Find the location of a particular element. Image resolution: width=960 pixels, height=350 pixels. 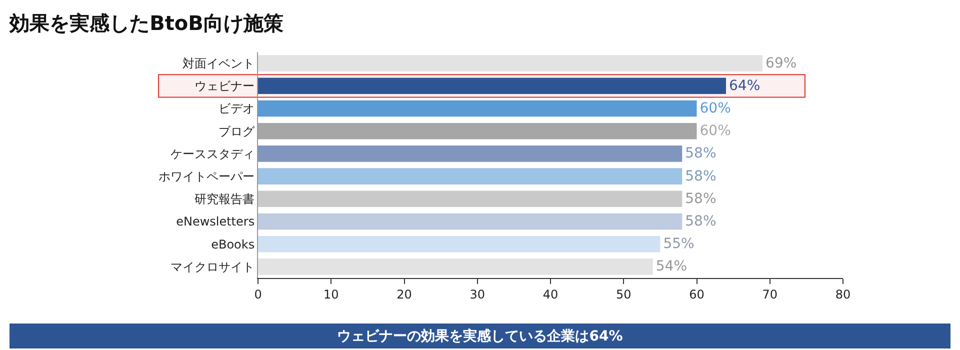

data-label: 55% is located at coordinates (678, 244).